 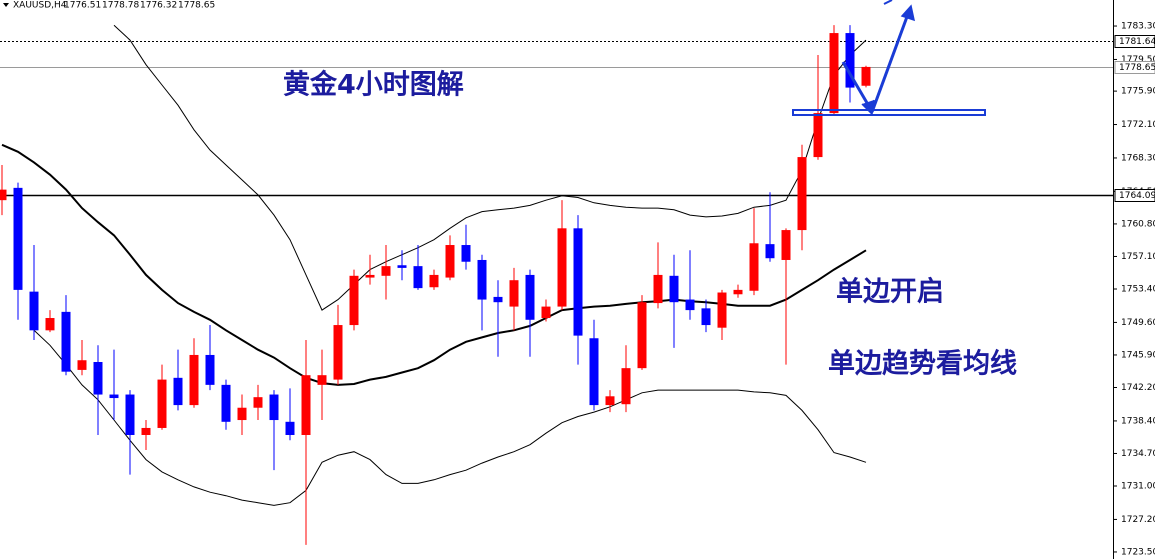 I want to click on support-box, so click(x=889, y=112).